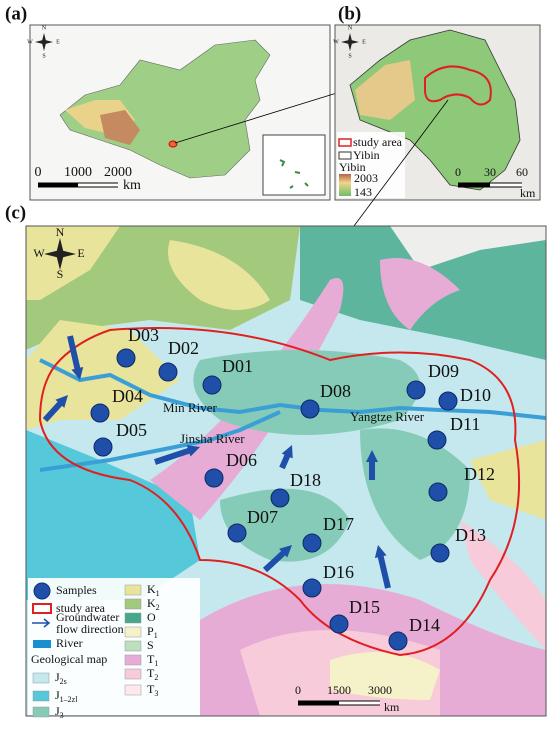 The width and height of the screenshot is (550, 732). Describe the element at coordinates (156, 677) in the screenshot. I see `unit-subscript: 2` at that location.